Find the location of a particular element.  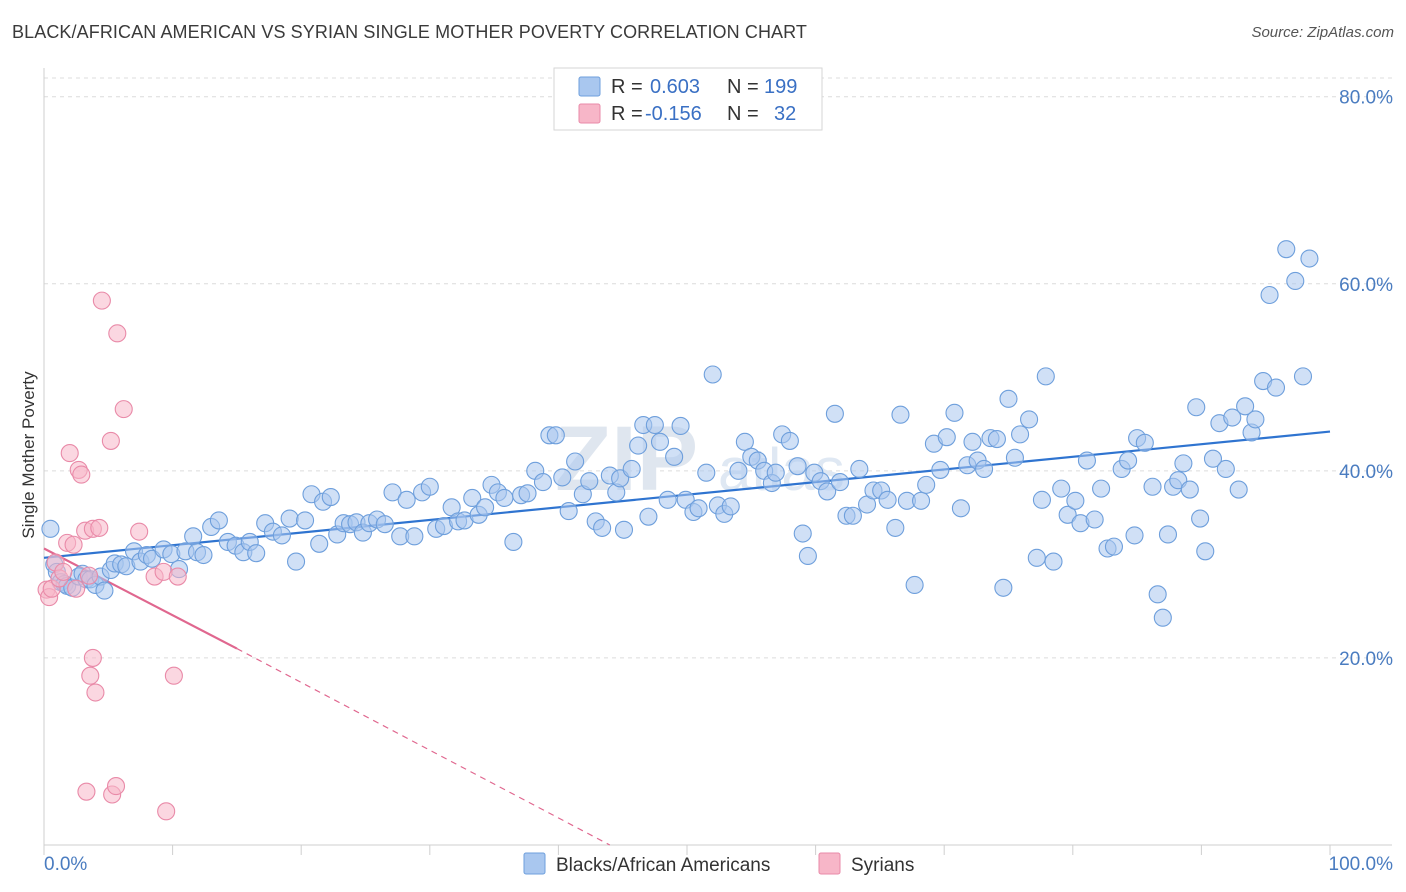

legend-swatch-blue is located at coordinates (589, 86).